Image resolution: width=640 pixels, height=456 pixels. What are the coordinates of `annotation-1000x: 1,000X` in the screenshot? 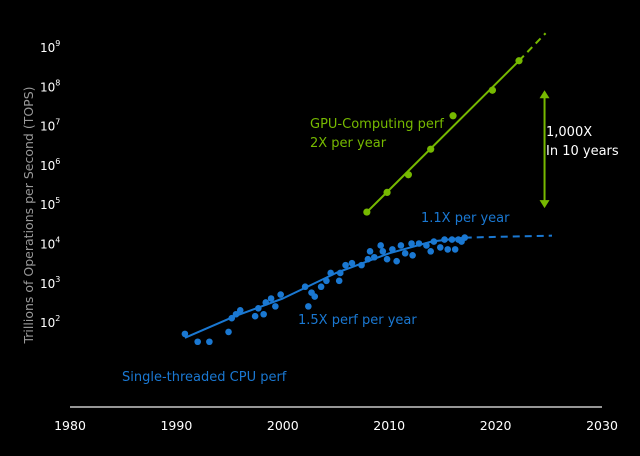 It's located at (569, 132).